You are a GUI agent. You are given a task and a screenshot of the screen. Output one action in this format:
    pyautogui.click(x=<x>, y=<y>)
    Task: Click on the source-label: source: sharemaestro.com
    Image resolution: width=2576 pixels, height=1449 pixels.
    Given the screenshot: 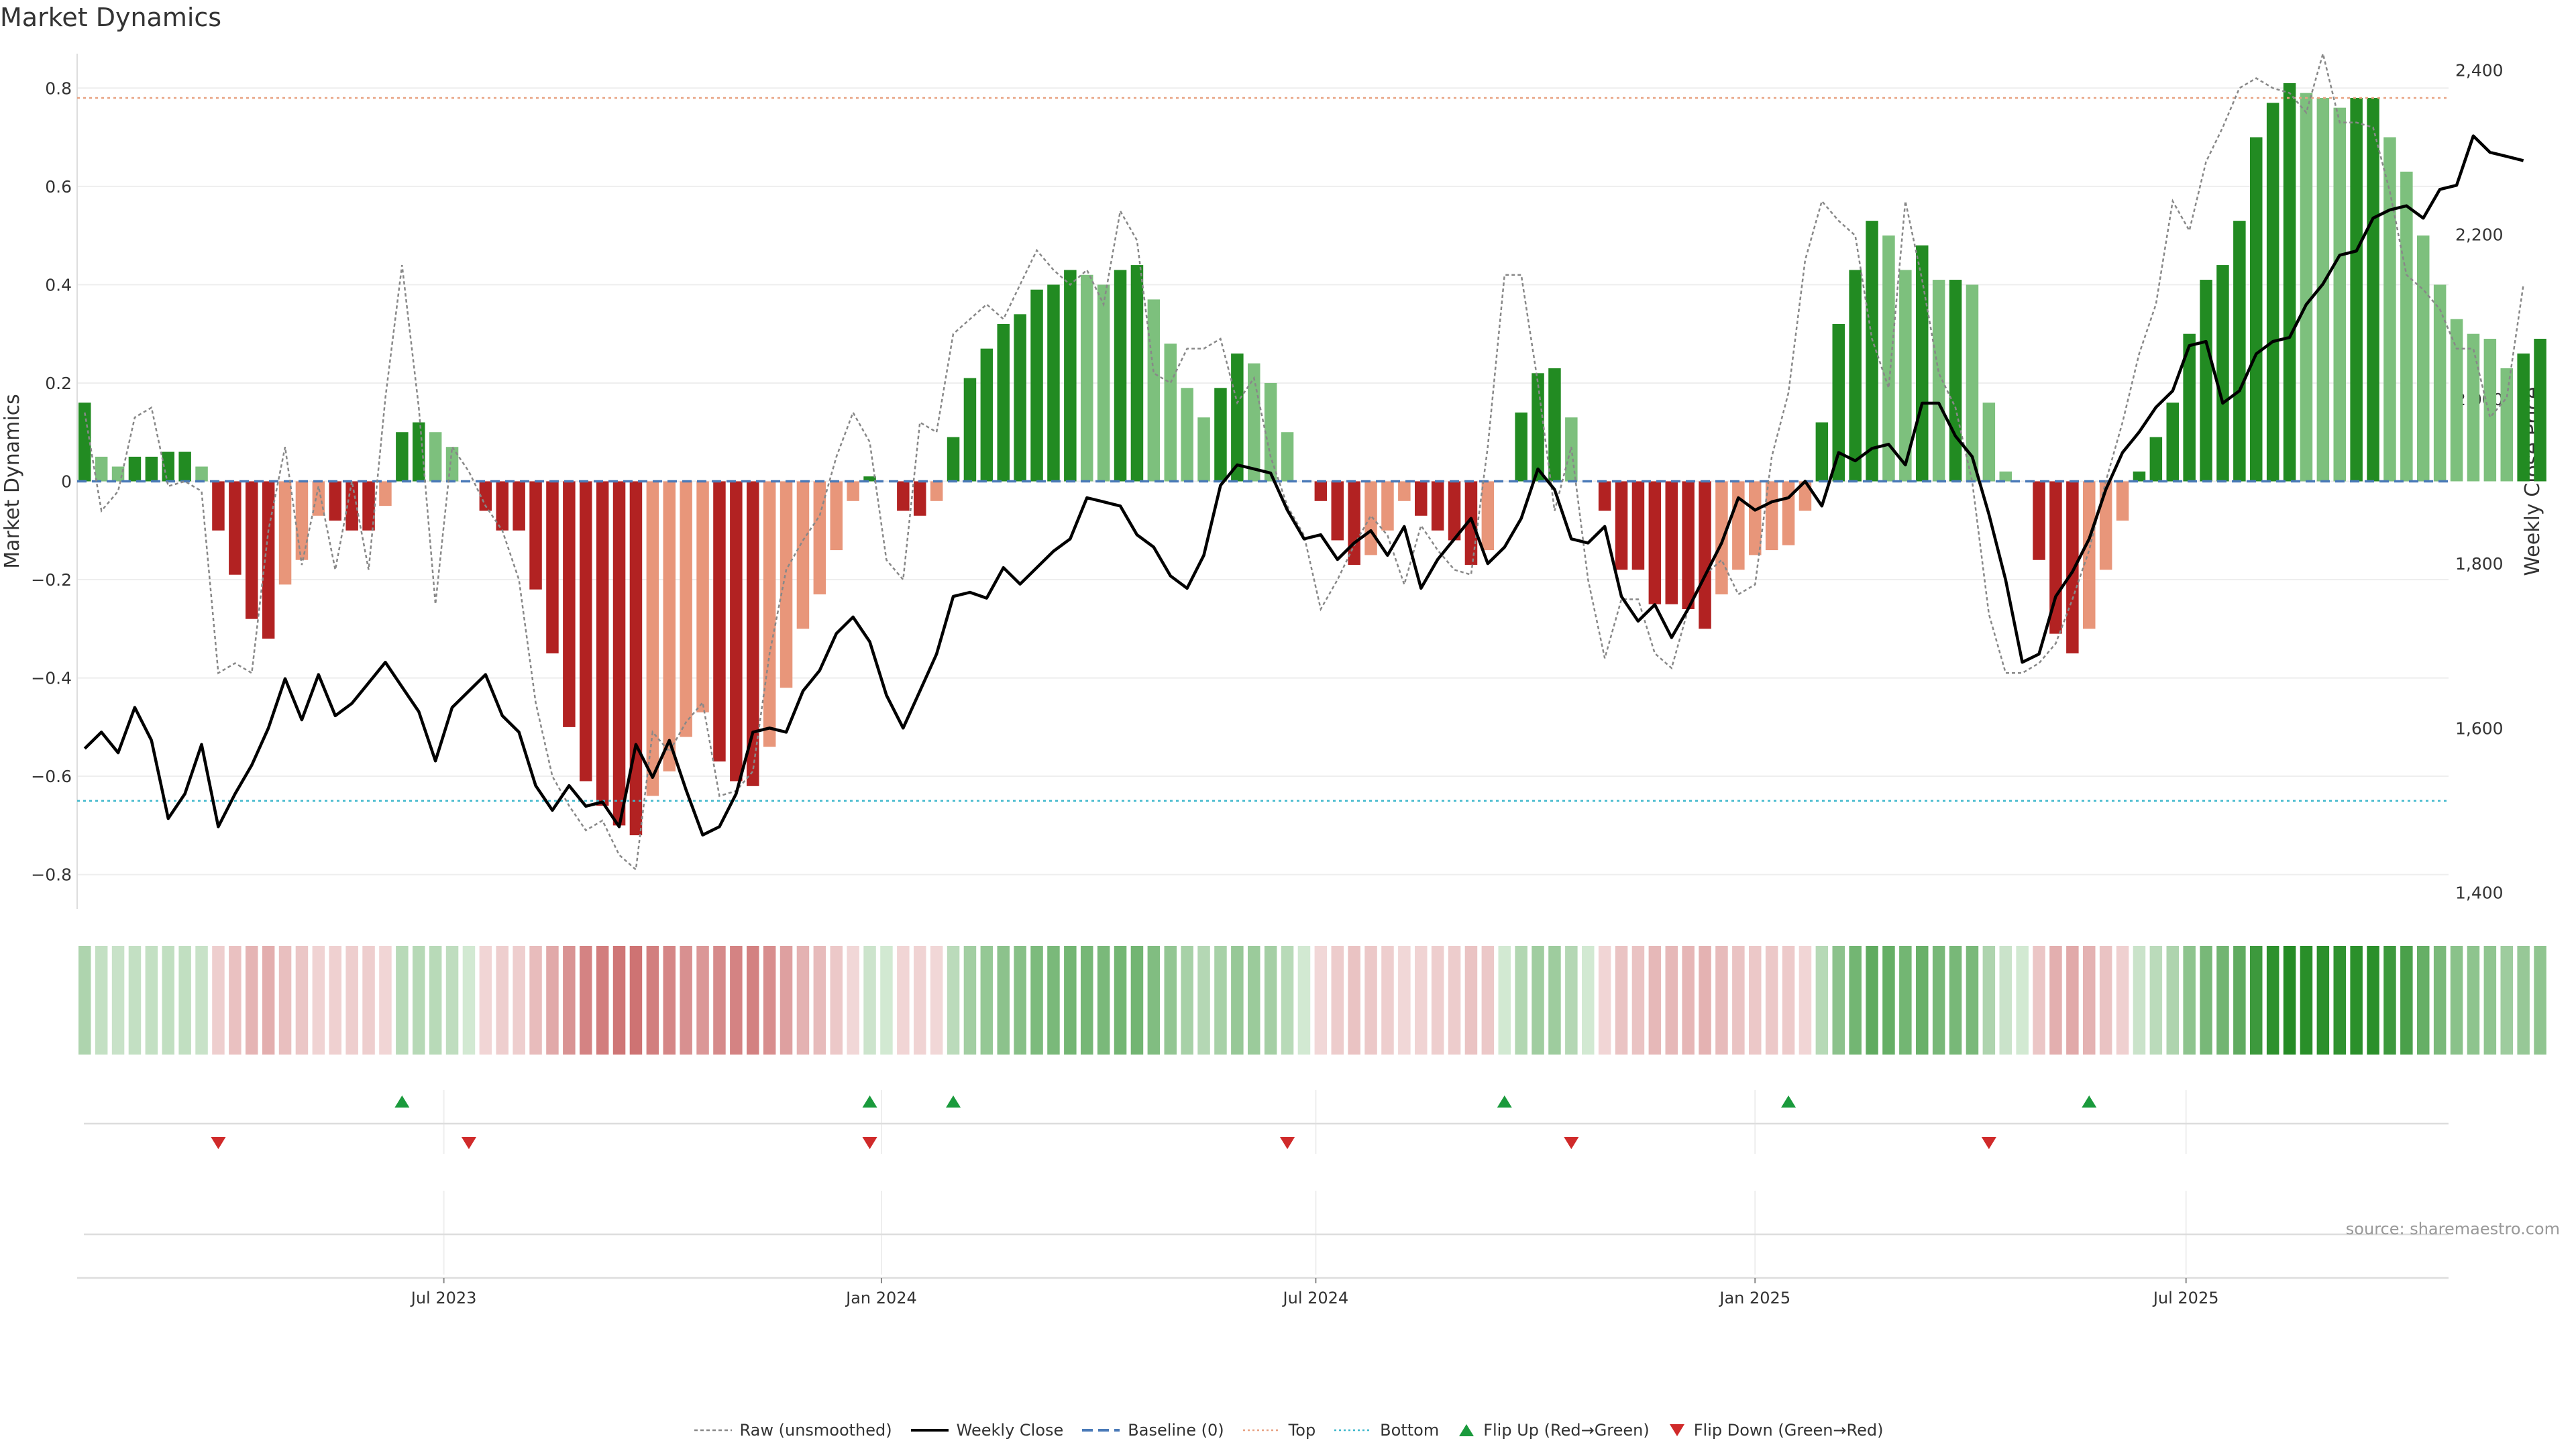 What is the action you would take?
    pyautogui.click(x=2452, y=1229)
    